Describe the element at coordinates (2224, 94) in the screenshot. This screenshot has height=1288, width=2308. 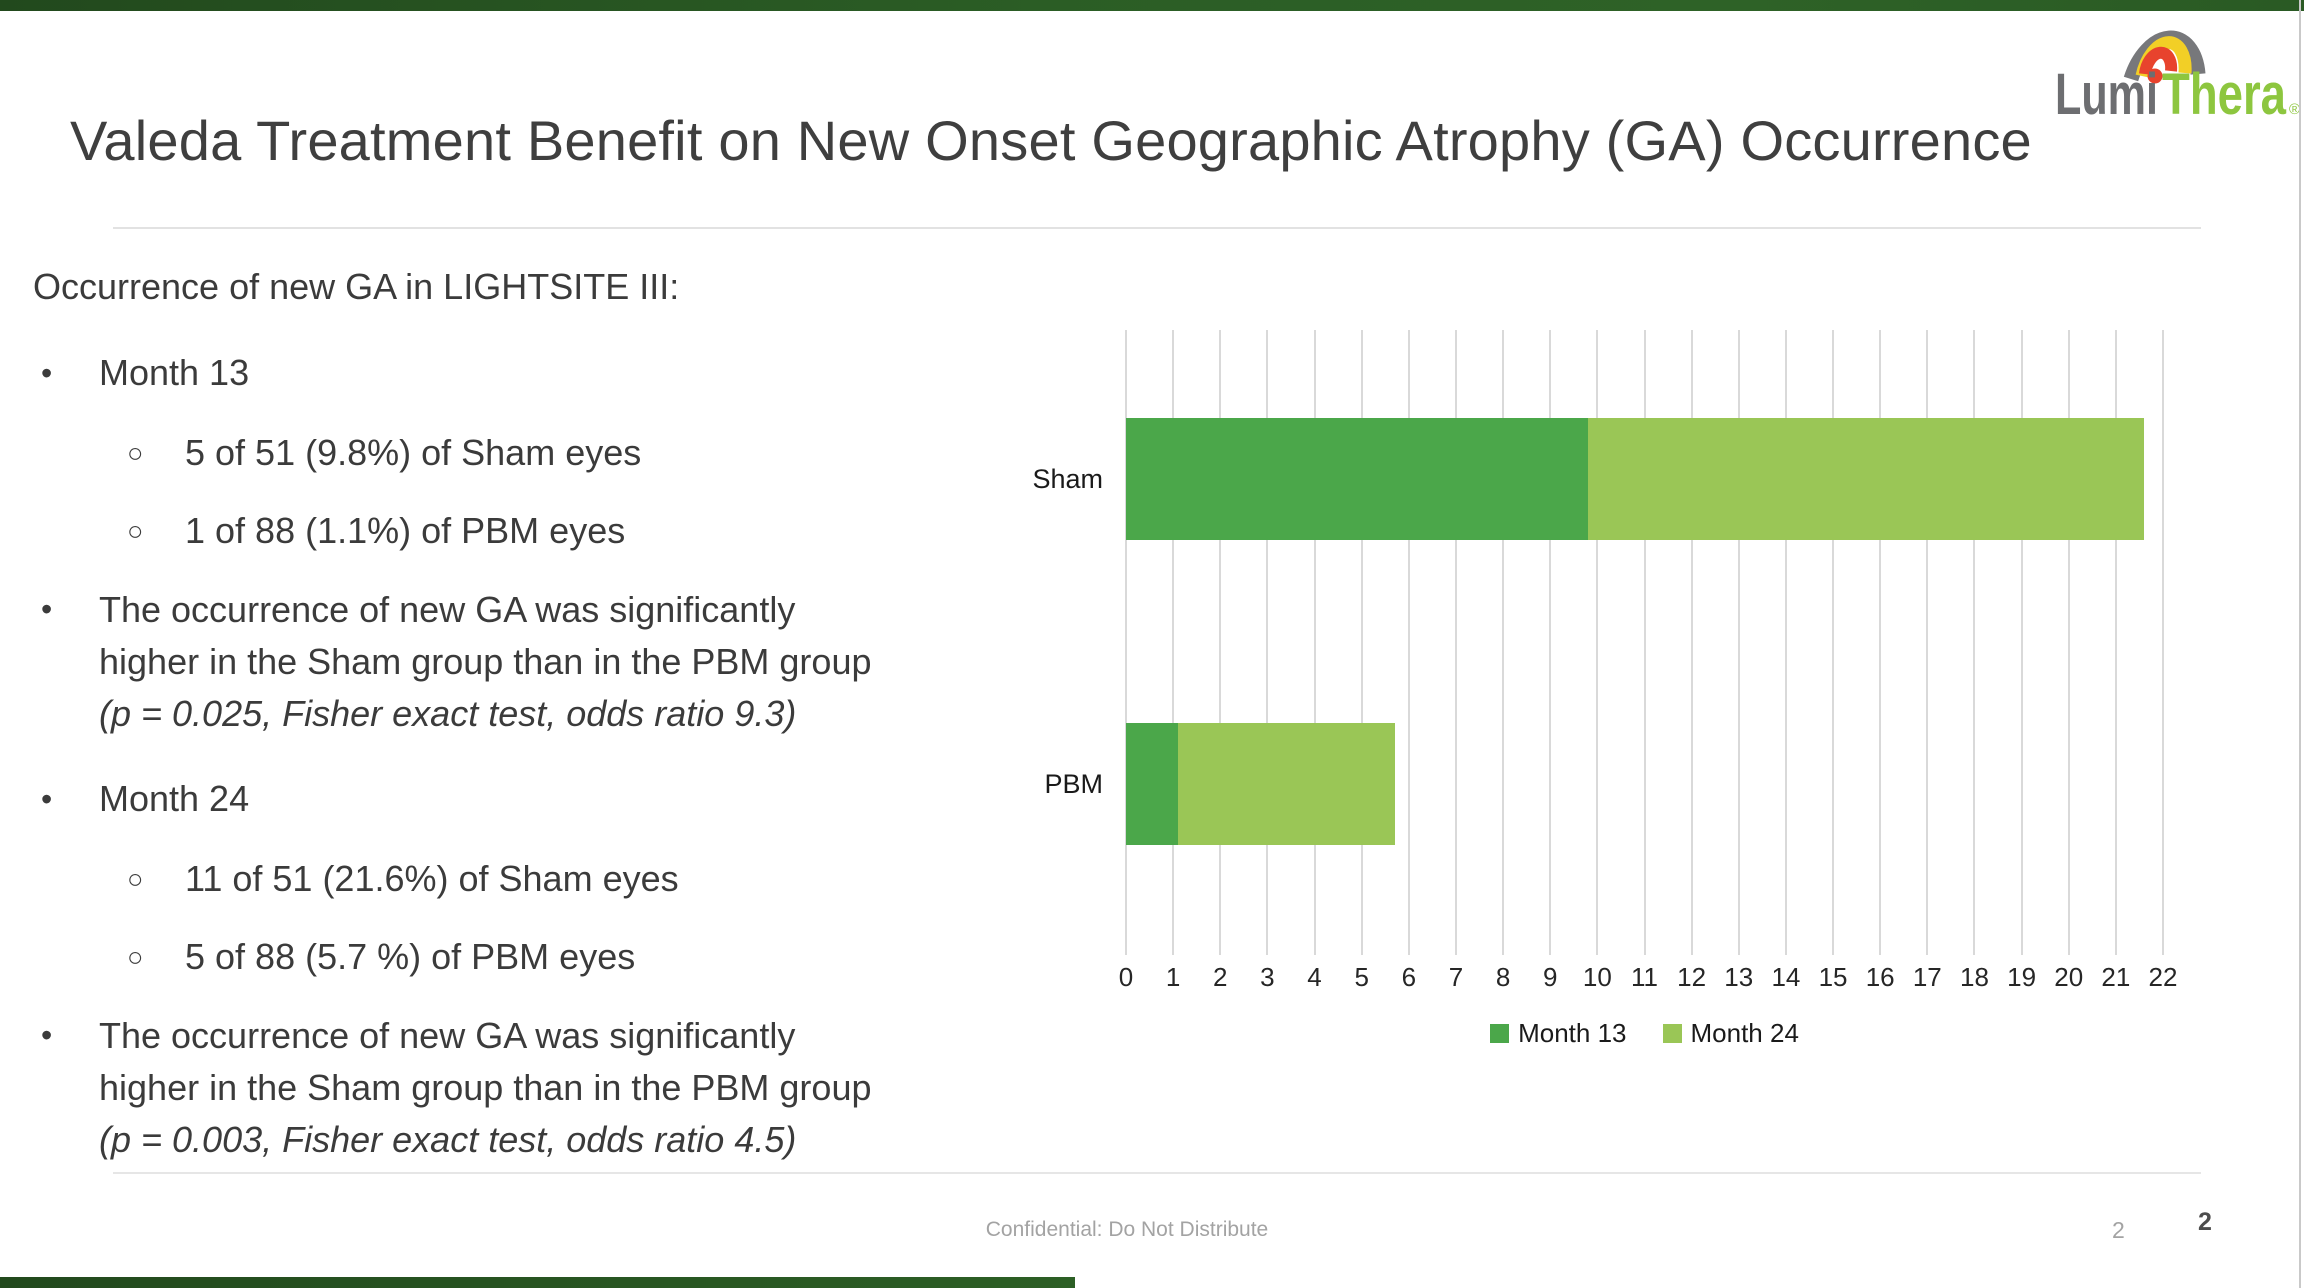
I see `logo-text-thera: Thera` at that location.